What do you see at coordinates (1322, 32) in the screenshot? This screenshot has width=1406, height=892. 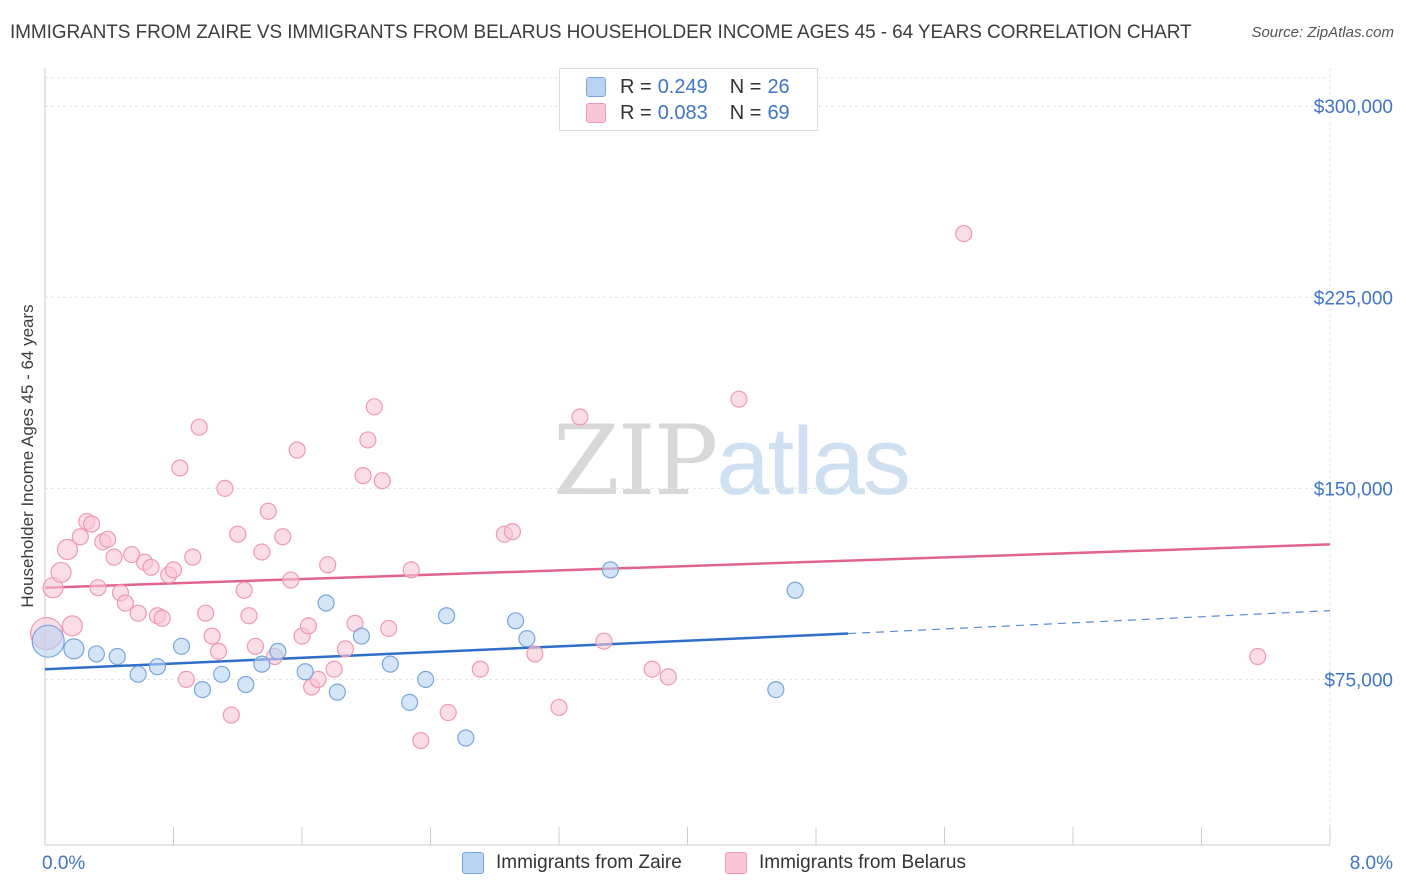 I see `source-credit: Source: ZipAtlas.com` at bounding box center [1322, 32].